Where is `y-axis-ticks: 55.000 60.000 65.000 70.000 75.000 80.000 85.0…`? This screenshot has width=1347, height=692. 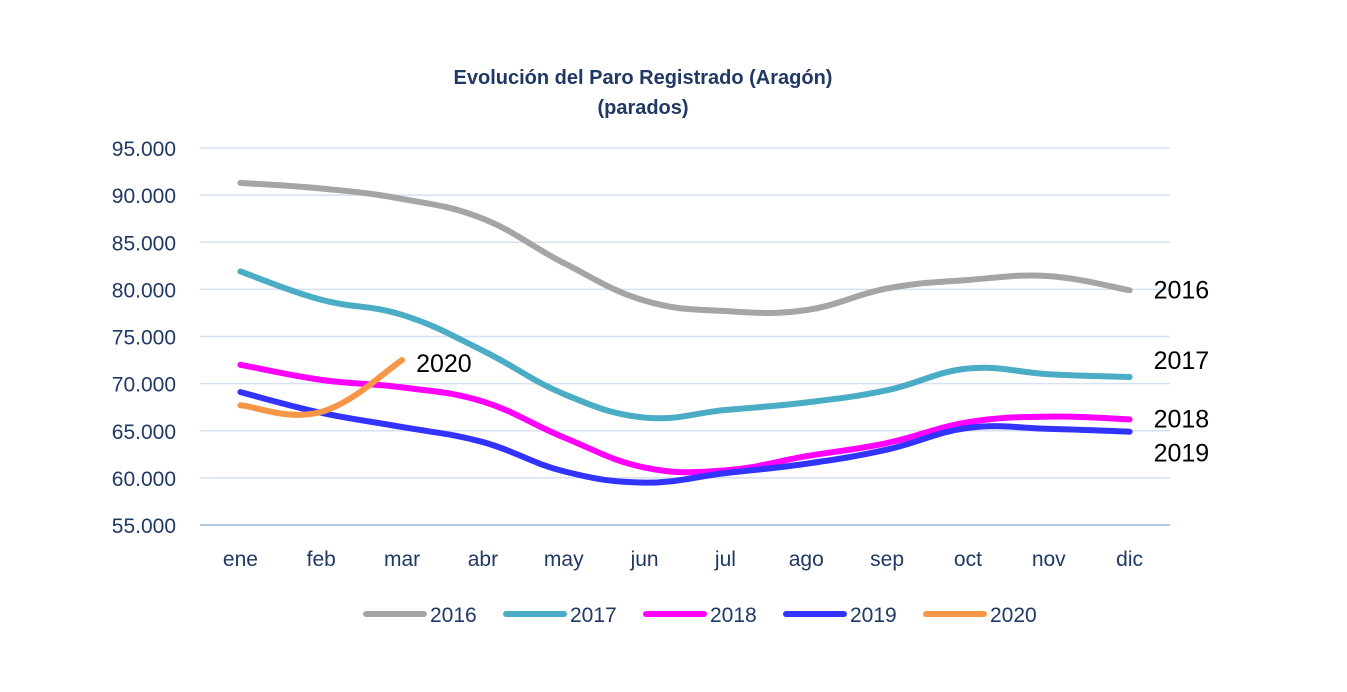 y-axis-ticks: 55.000 60.000 65.000 70.000 75.000 80.000 85.0… is located at coordinates (144, 338).